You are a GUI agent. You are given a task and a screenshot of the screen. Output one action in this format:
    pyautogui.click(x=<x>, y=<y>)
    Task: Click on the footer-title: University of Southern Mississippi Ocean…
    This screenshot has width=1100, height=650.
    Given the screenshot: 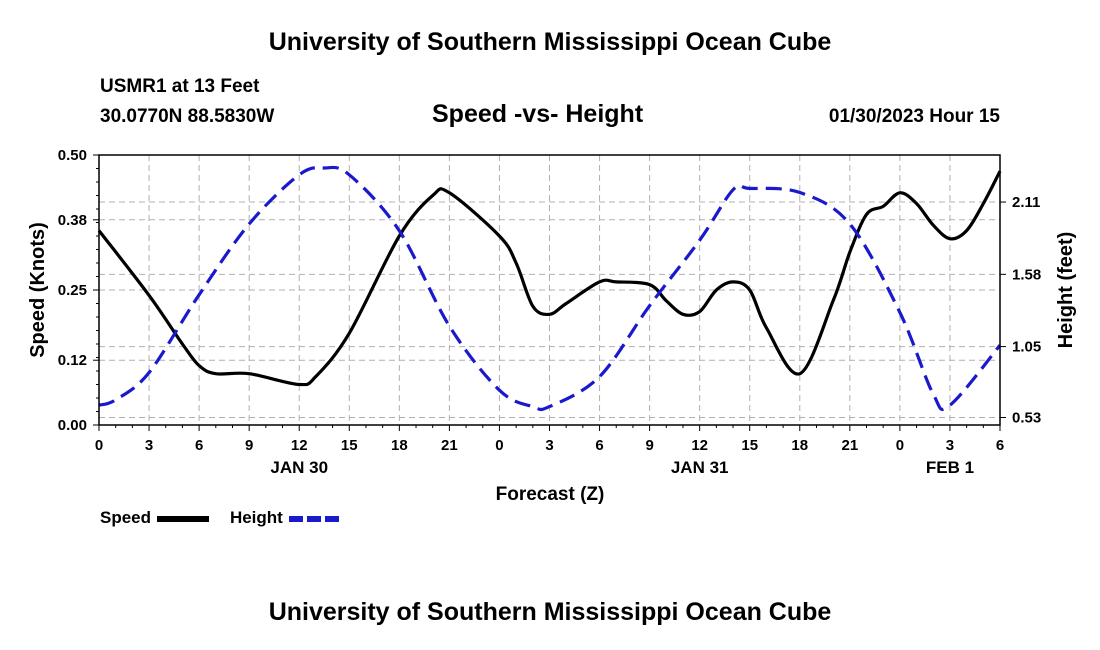 What is the action you would take?
    pyautogui.click(x=550, y=612)
    